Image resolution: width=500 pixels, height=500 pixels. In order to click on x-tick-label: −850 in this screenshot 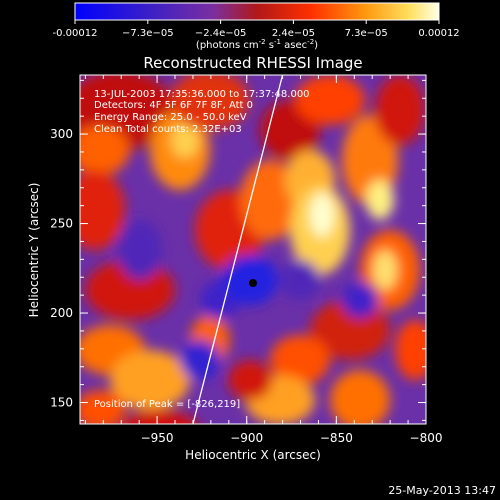, I will do `click(336, 438)`.